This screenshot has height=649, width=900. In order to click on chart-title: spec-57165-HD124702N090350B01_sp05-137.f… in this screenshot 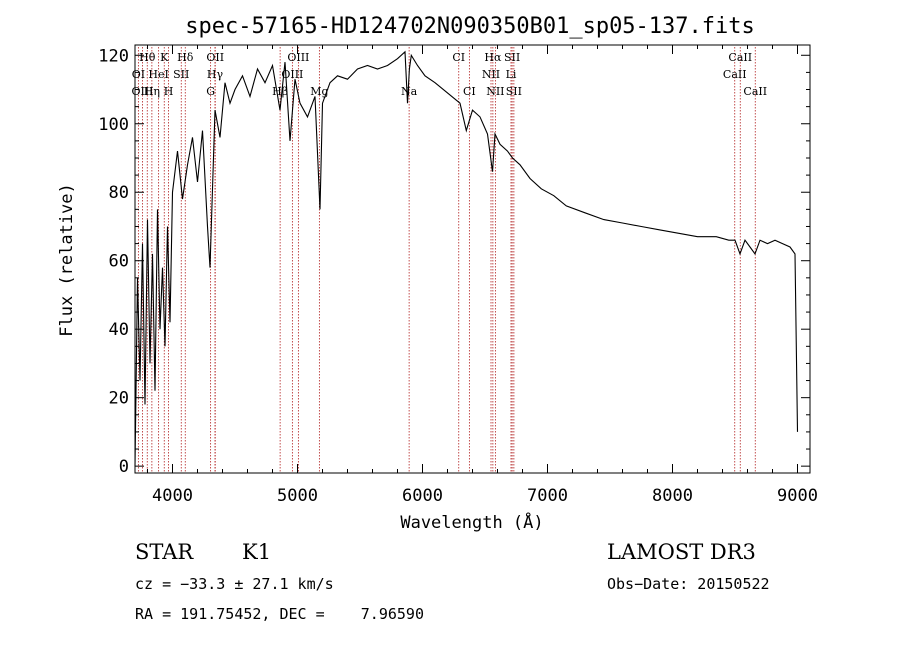, I will do `click(470, 26)`.